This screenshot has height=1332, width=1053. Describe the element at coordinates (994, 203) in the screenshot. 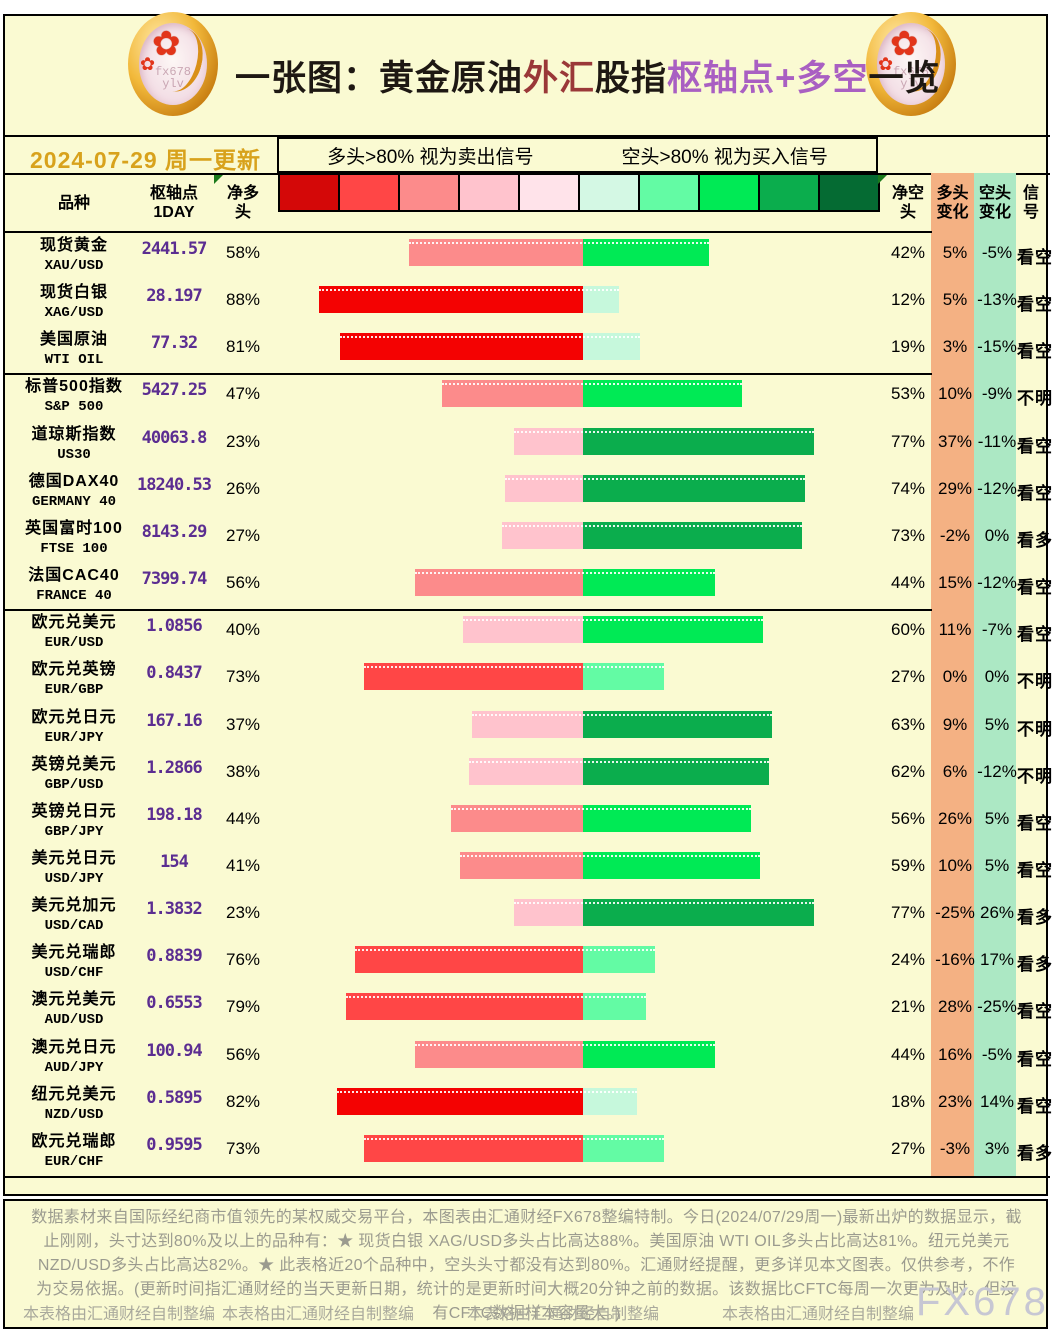

I see `col-header-short-change: 空头 变化` at that location.